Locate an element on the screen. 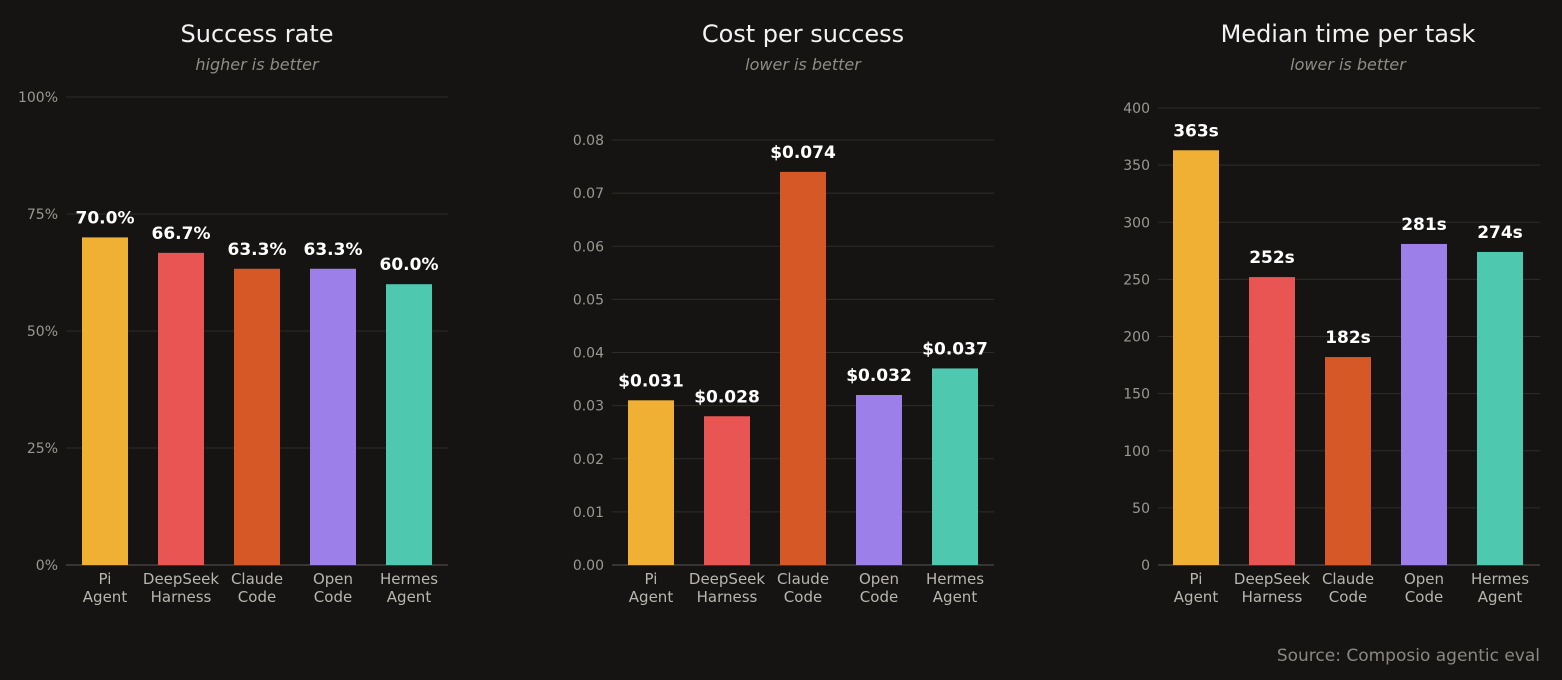 This screenshot has height=680, width=1562. bar-value-label: 274s is located at coordinates (1500, 233).